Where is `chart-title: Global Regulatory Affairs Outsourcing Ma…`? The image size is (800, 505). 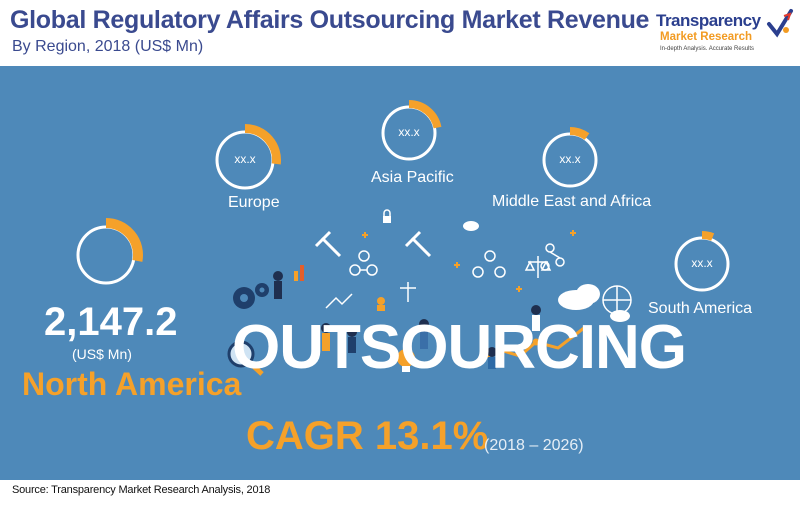 chart-title: Global Regulatory Affairs Outsourcing Ma… is located at coordinates (330, 20).